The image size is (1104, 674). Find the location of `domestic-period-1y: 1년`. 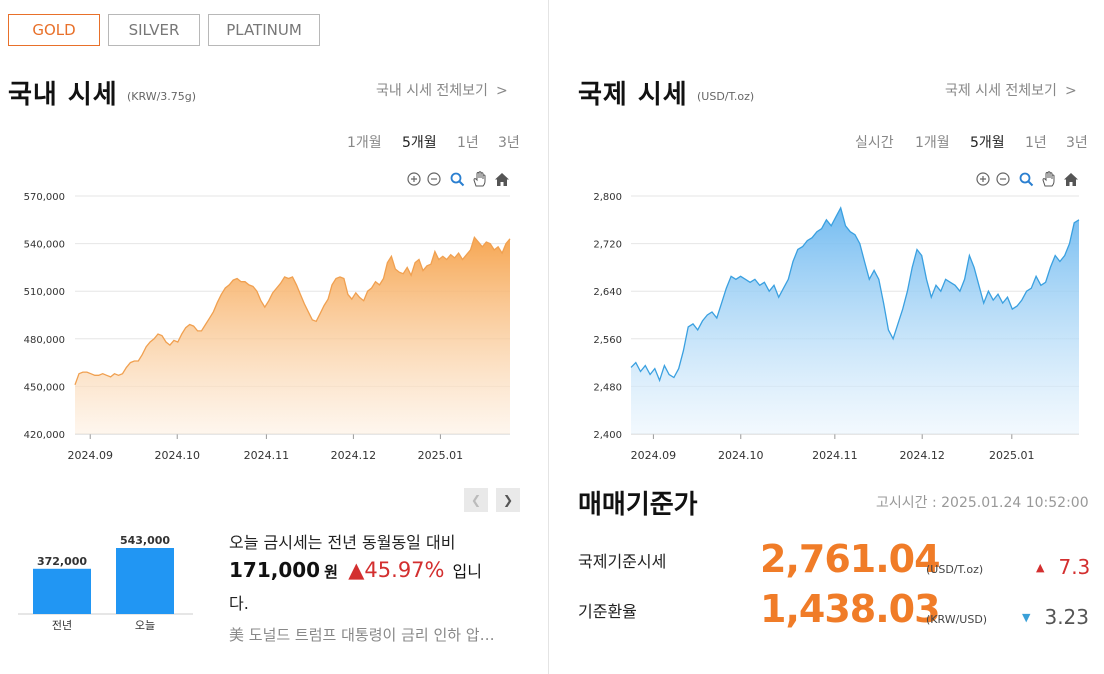

domestic-period-1y: 1년 is located at coordinates (468, 143).